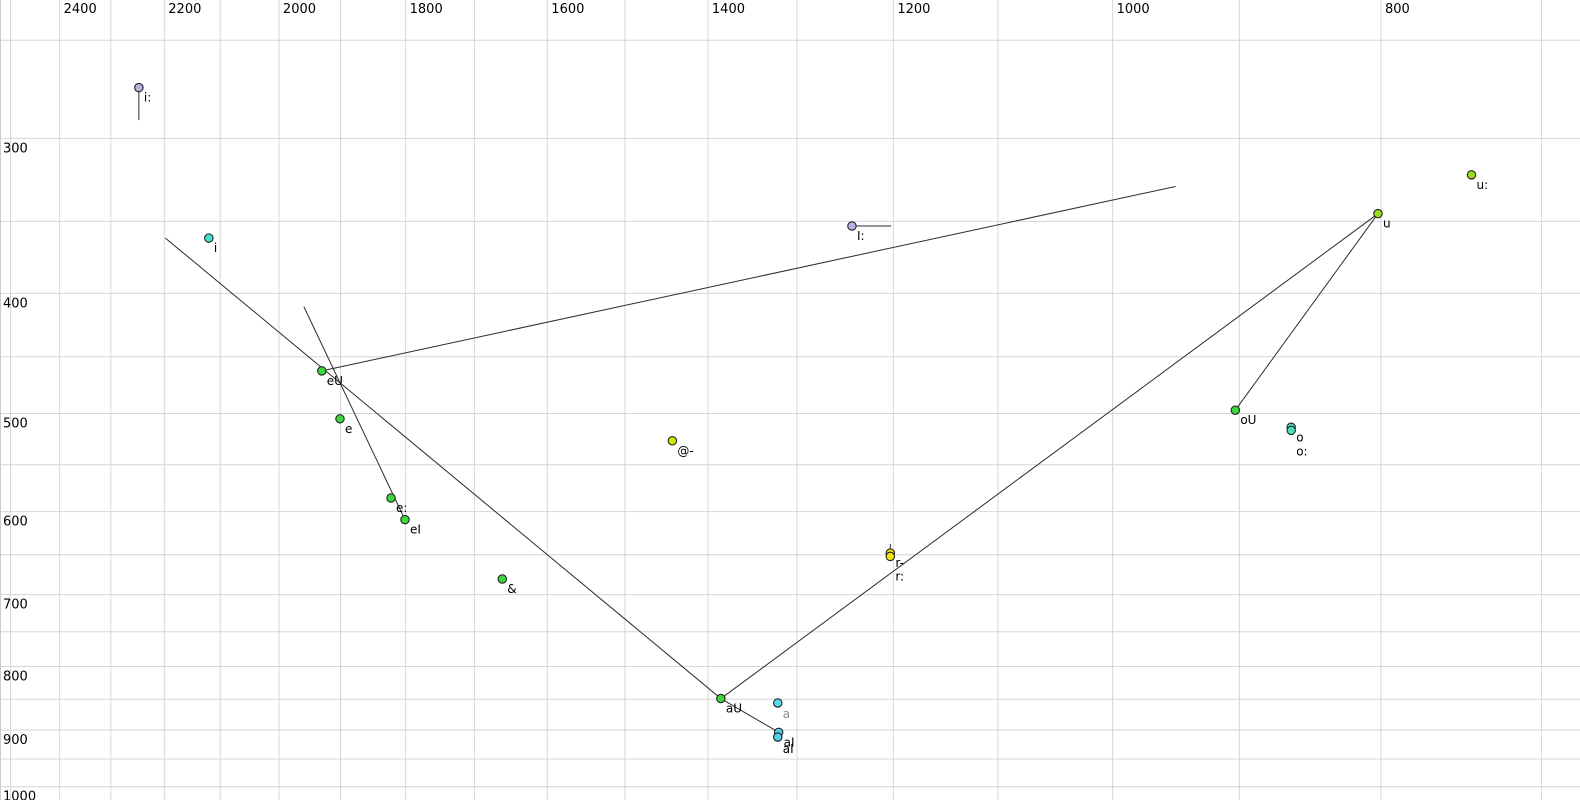  What do you see at coordinates (15, 740) in the screenshot?
I see `y-axis-tick-label-900: 900` at bounding box center [15, 740].